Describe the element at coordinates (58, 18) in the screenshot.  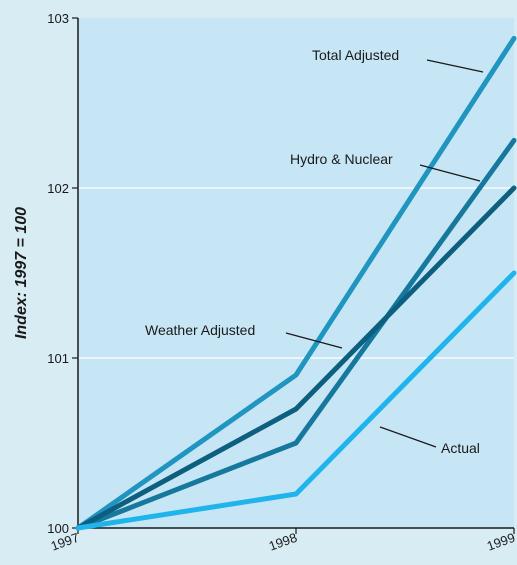
I see `y-tick-label: 103` at that location.